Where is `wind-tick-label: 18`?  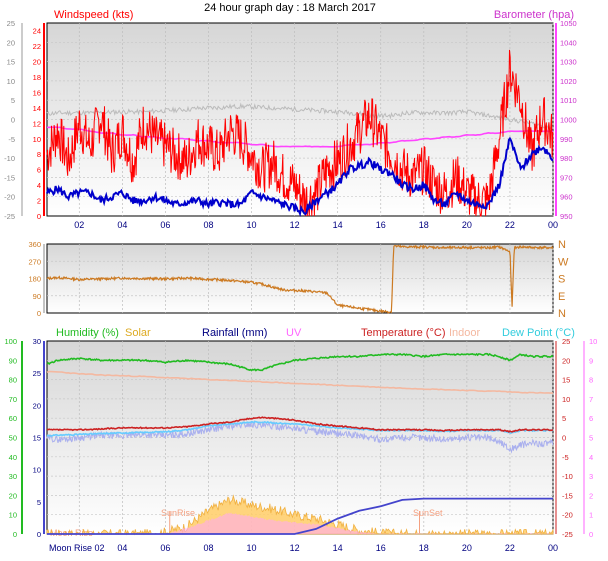 wind-tick-label: 18 is located at coordinates (37, 77).